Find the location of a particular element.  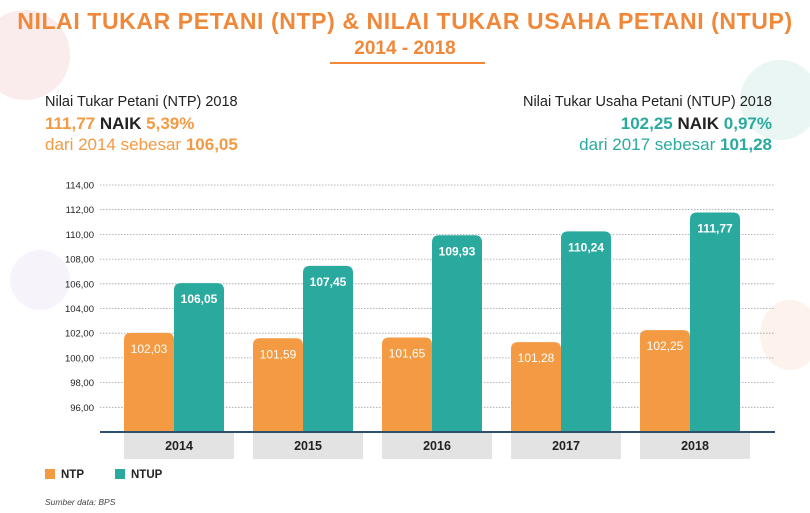

ntp-summary-naik: NAIK is located at coordinates (120, 123).